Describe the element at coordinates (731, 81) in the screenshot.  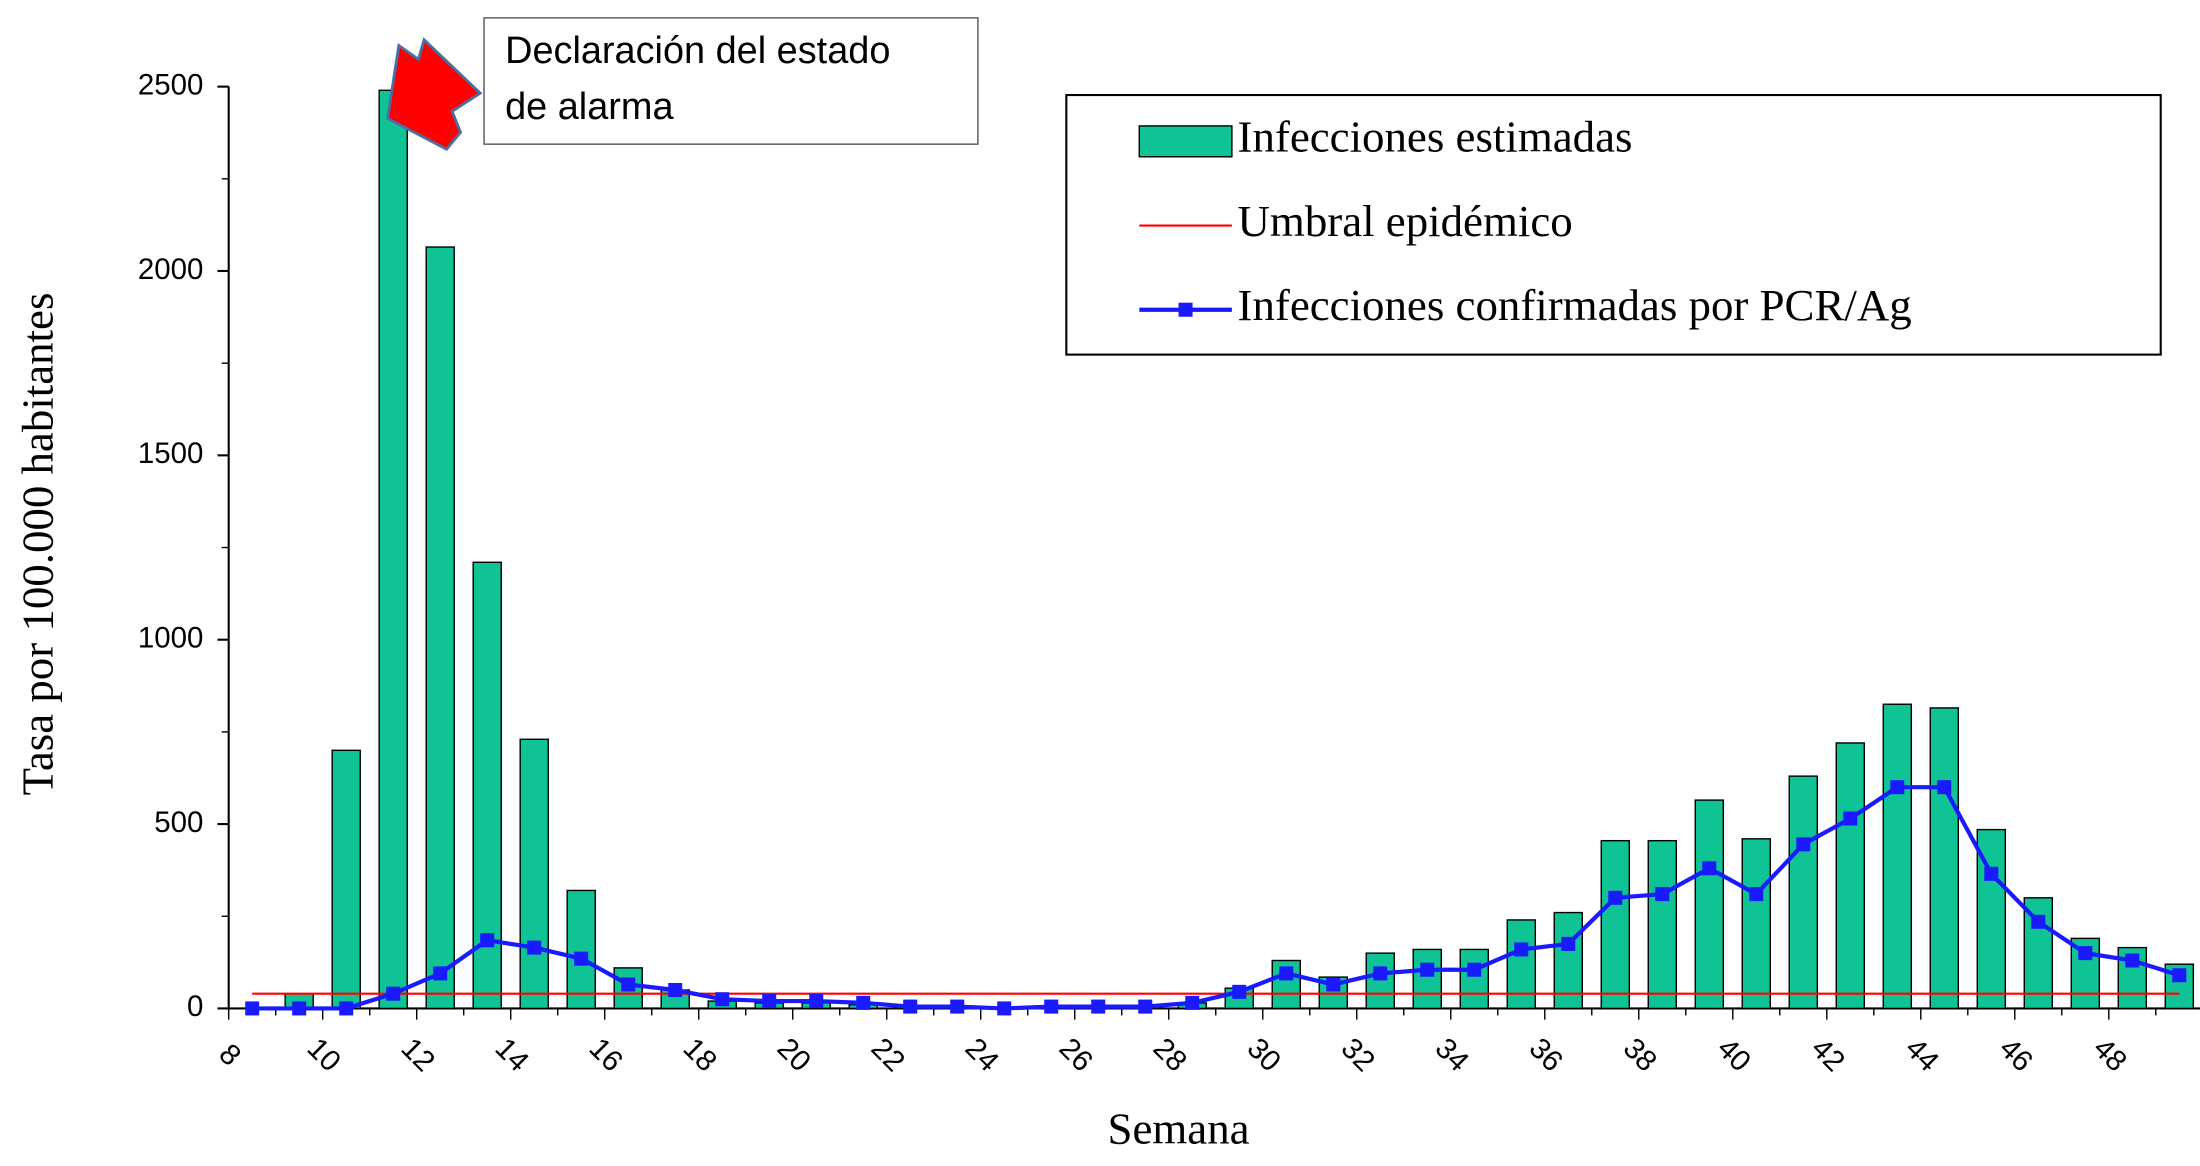
I see `annotation-box` at that location.